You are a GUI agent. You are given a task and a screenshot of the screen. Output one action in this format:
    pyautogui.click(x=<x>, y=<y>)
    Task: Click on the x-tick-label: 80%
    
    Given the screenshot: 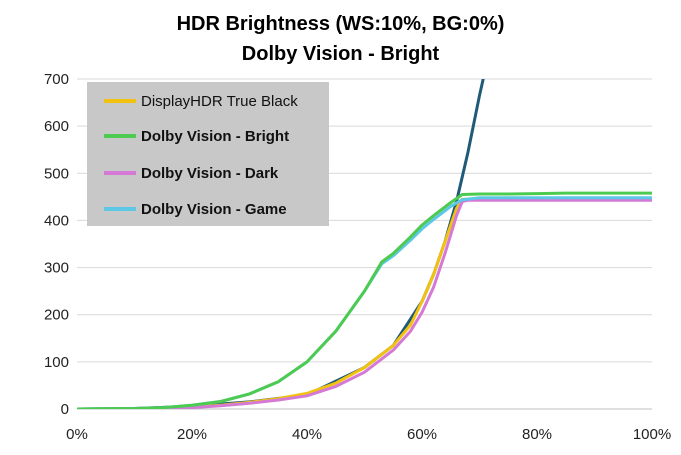 What is the action you would take?
    pyautogui.click(x=537, y=434)
    